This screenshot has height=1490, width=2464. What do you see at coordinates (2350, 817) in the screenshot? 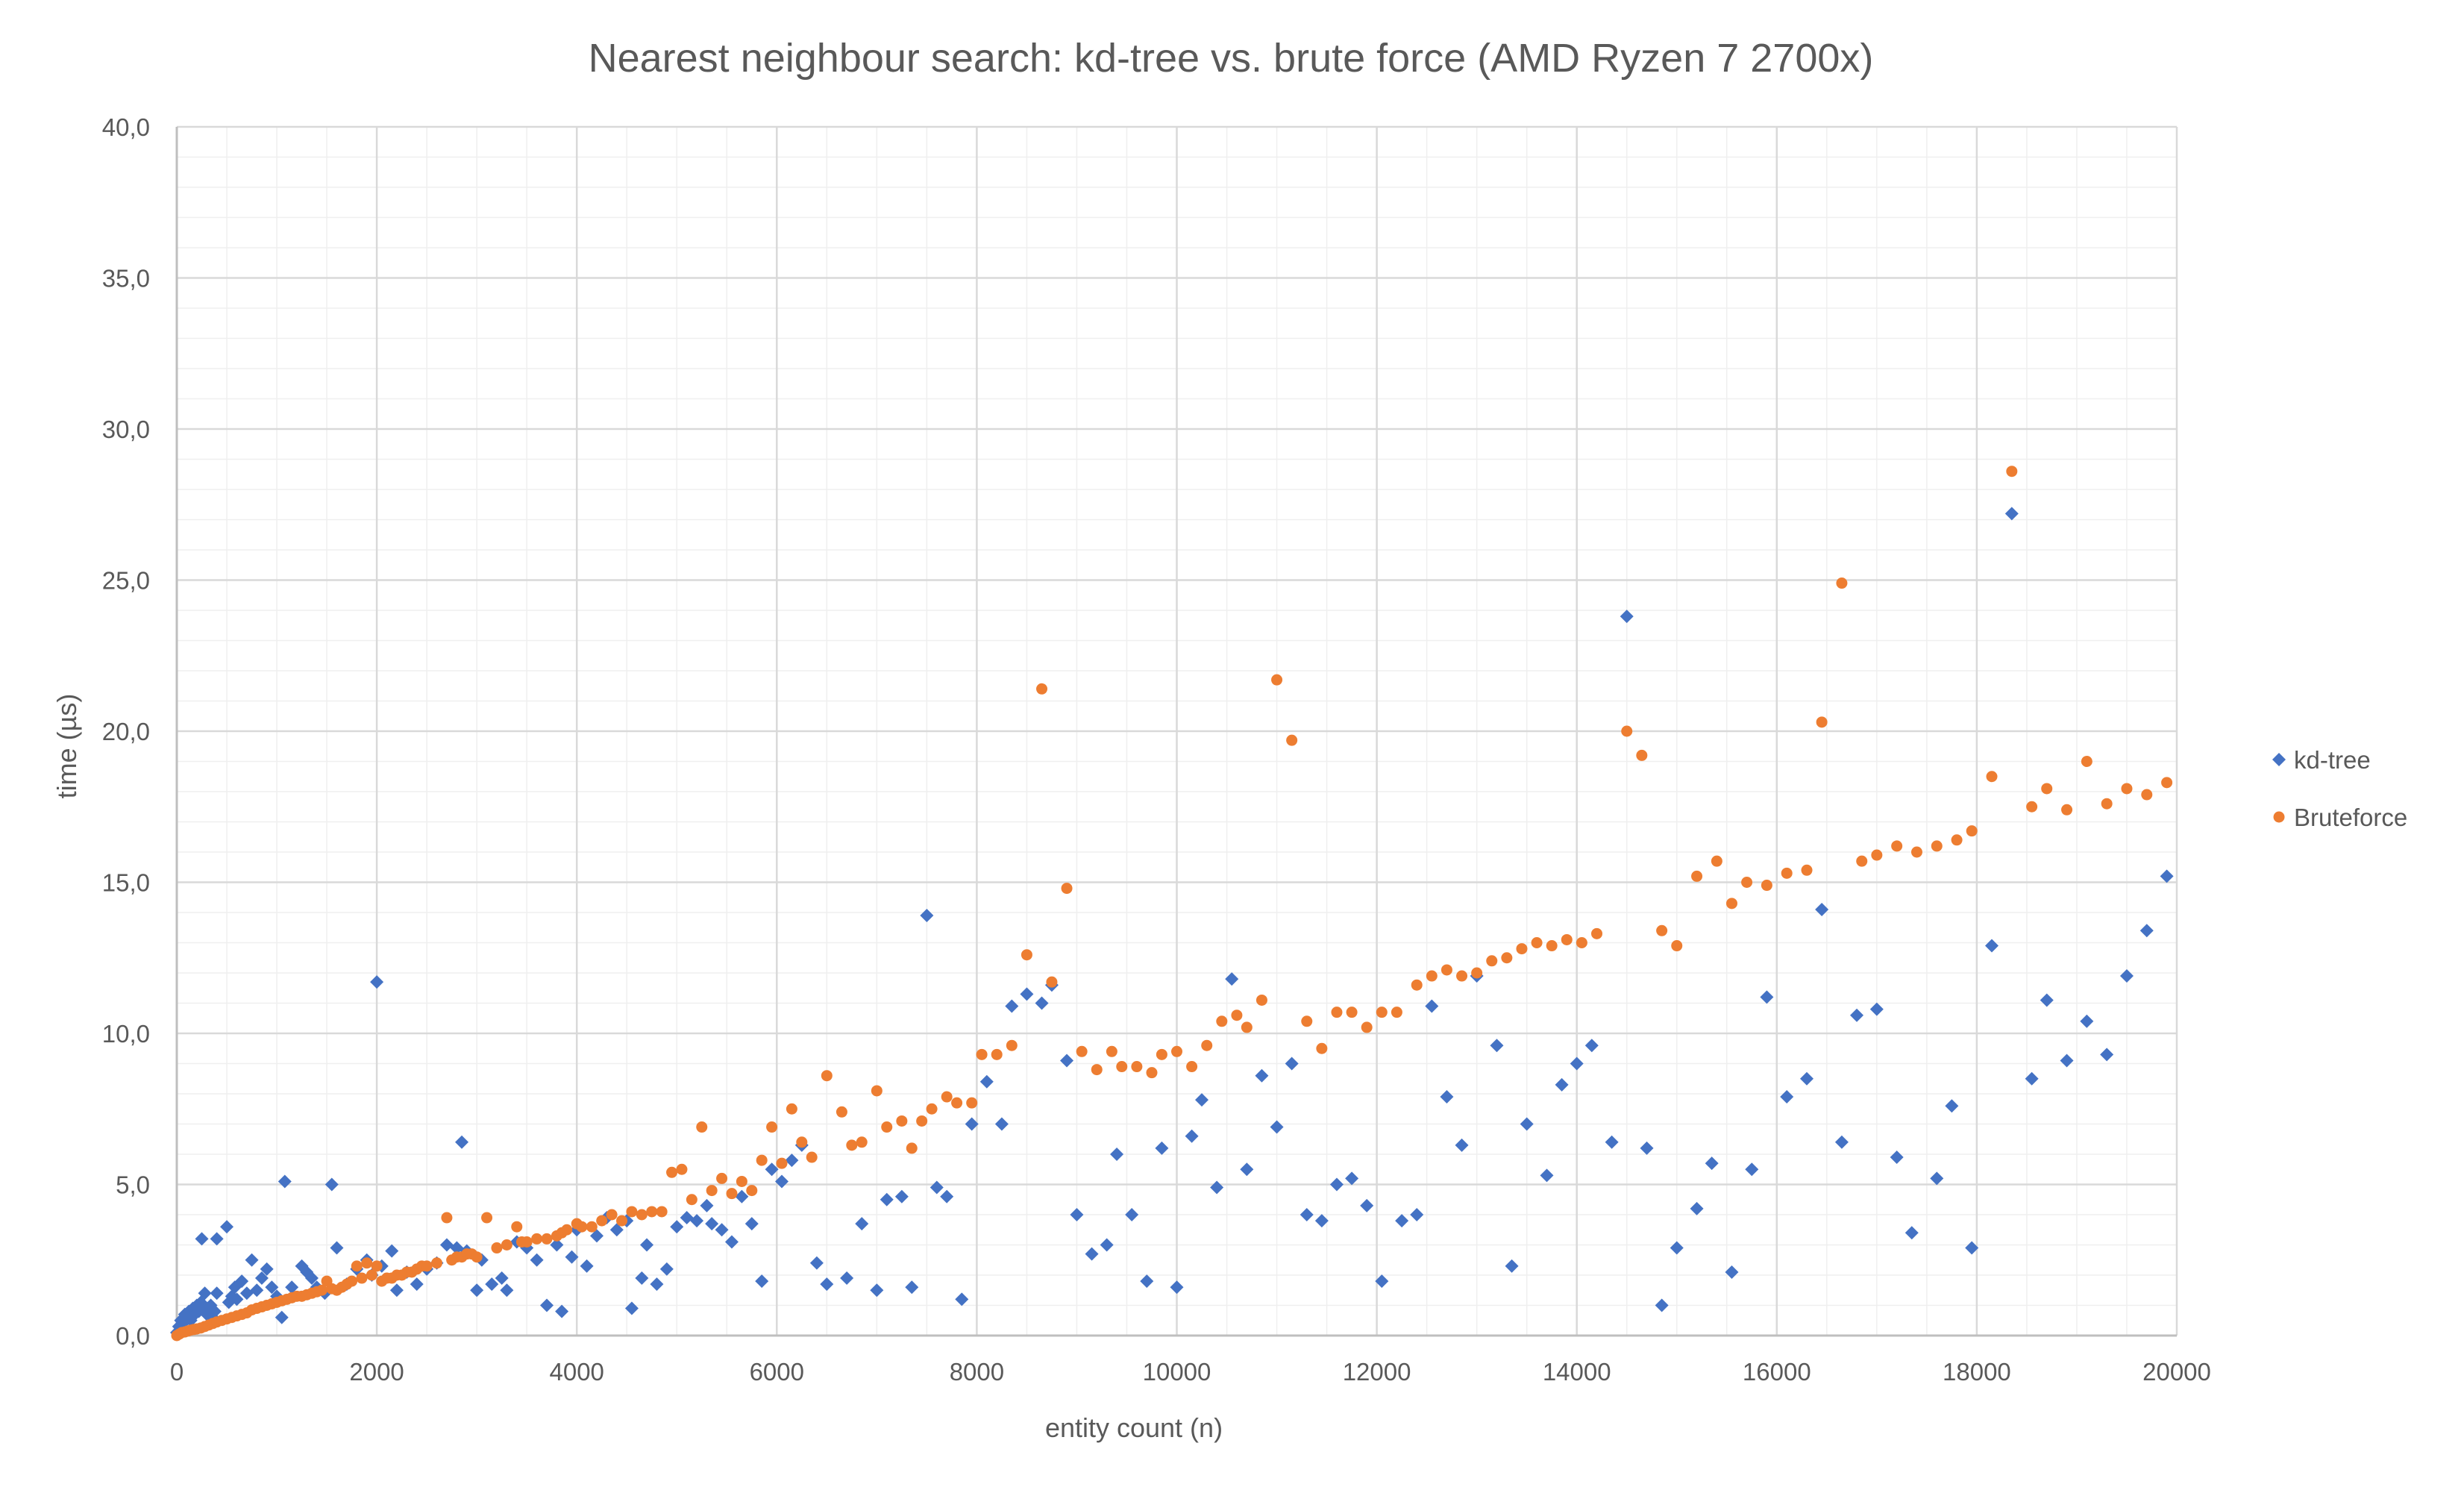
I see `legend-label: Bruteforce` at bounding box center [2350, 817].